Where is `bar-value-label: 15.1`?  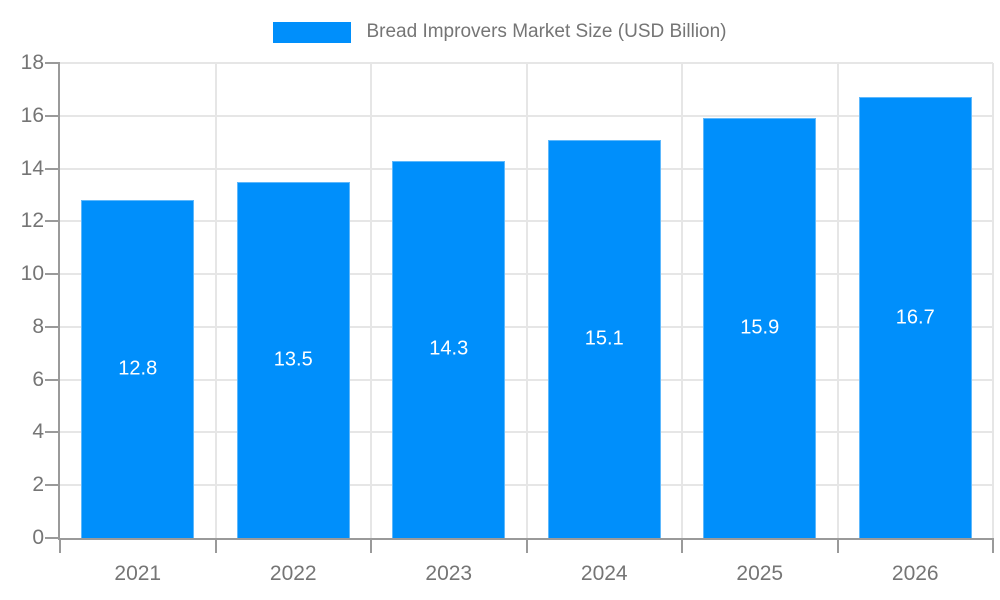 bar-value-label: 15.1 is located at coordinates (604, 338).